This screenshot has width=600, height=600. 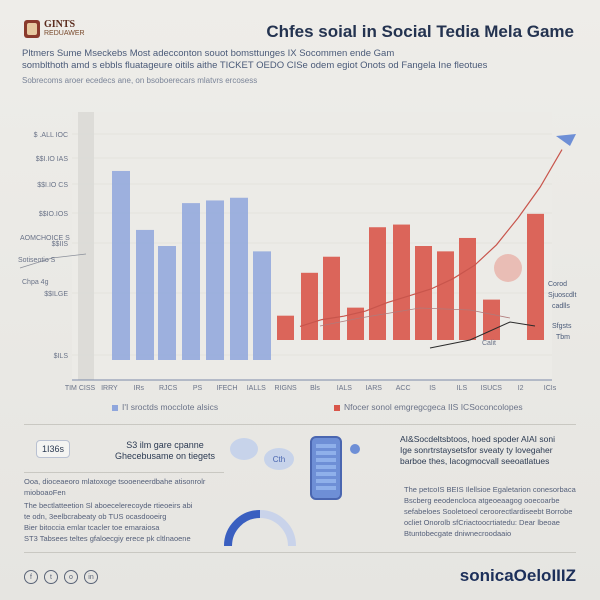 What do you see at coordinates (337, 407) in the screenshot?
I see `legend-red-swatch` at bounding box center [337, 407].